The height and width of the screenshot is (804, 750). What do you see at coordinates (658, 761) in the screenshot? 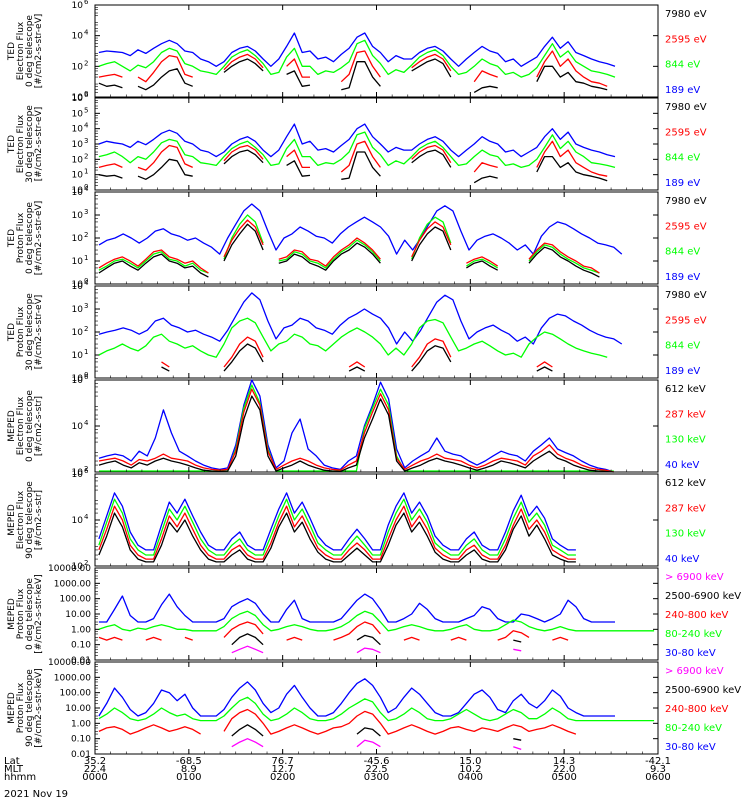
I see `x-tick-label: -42.1` at bounding box center [658, 761].